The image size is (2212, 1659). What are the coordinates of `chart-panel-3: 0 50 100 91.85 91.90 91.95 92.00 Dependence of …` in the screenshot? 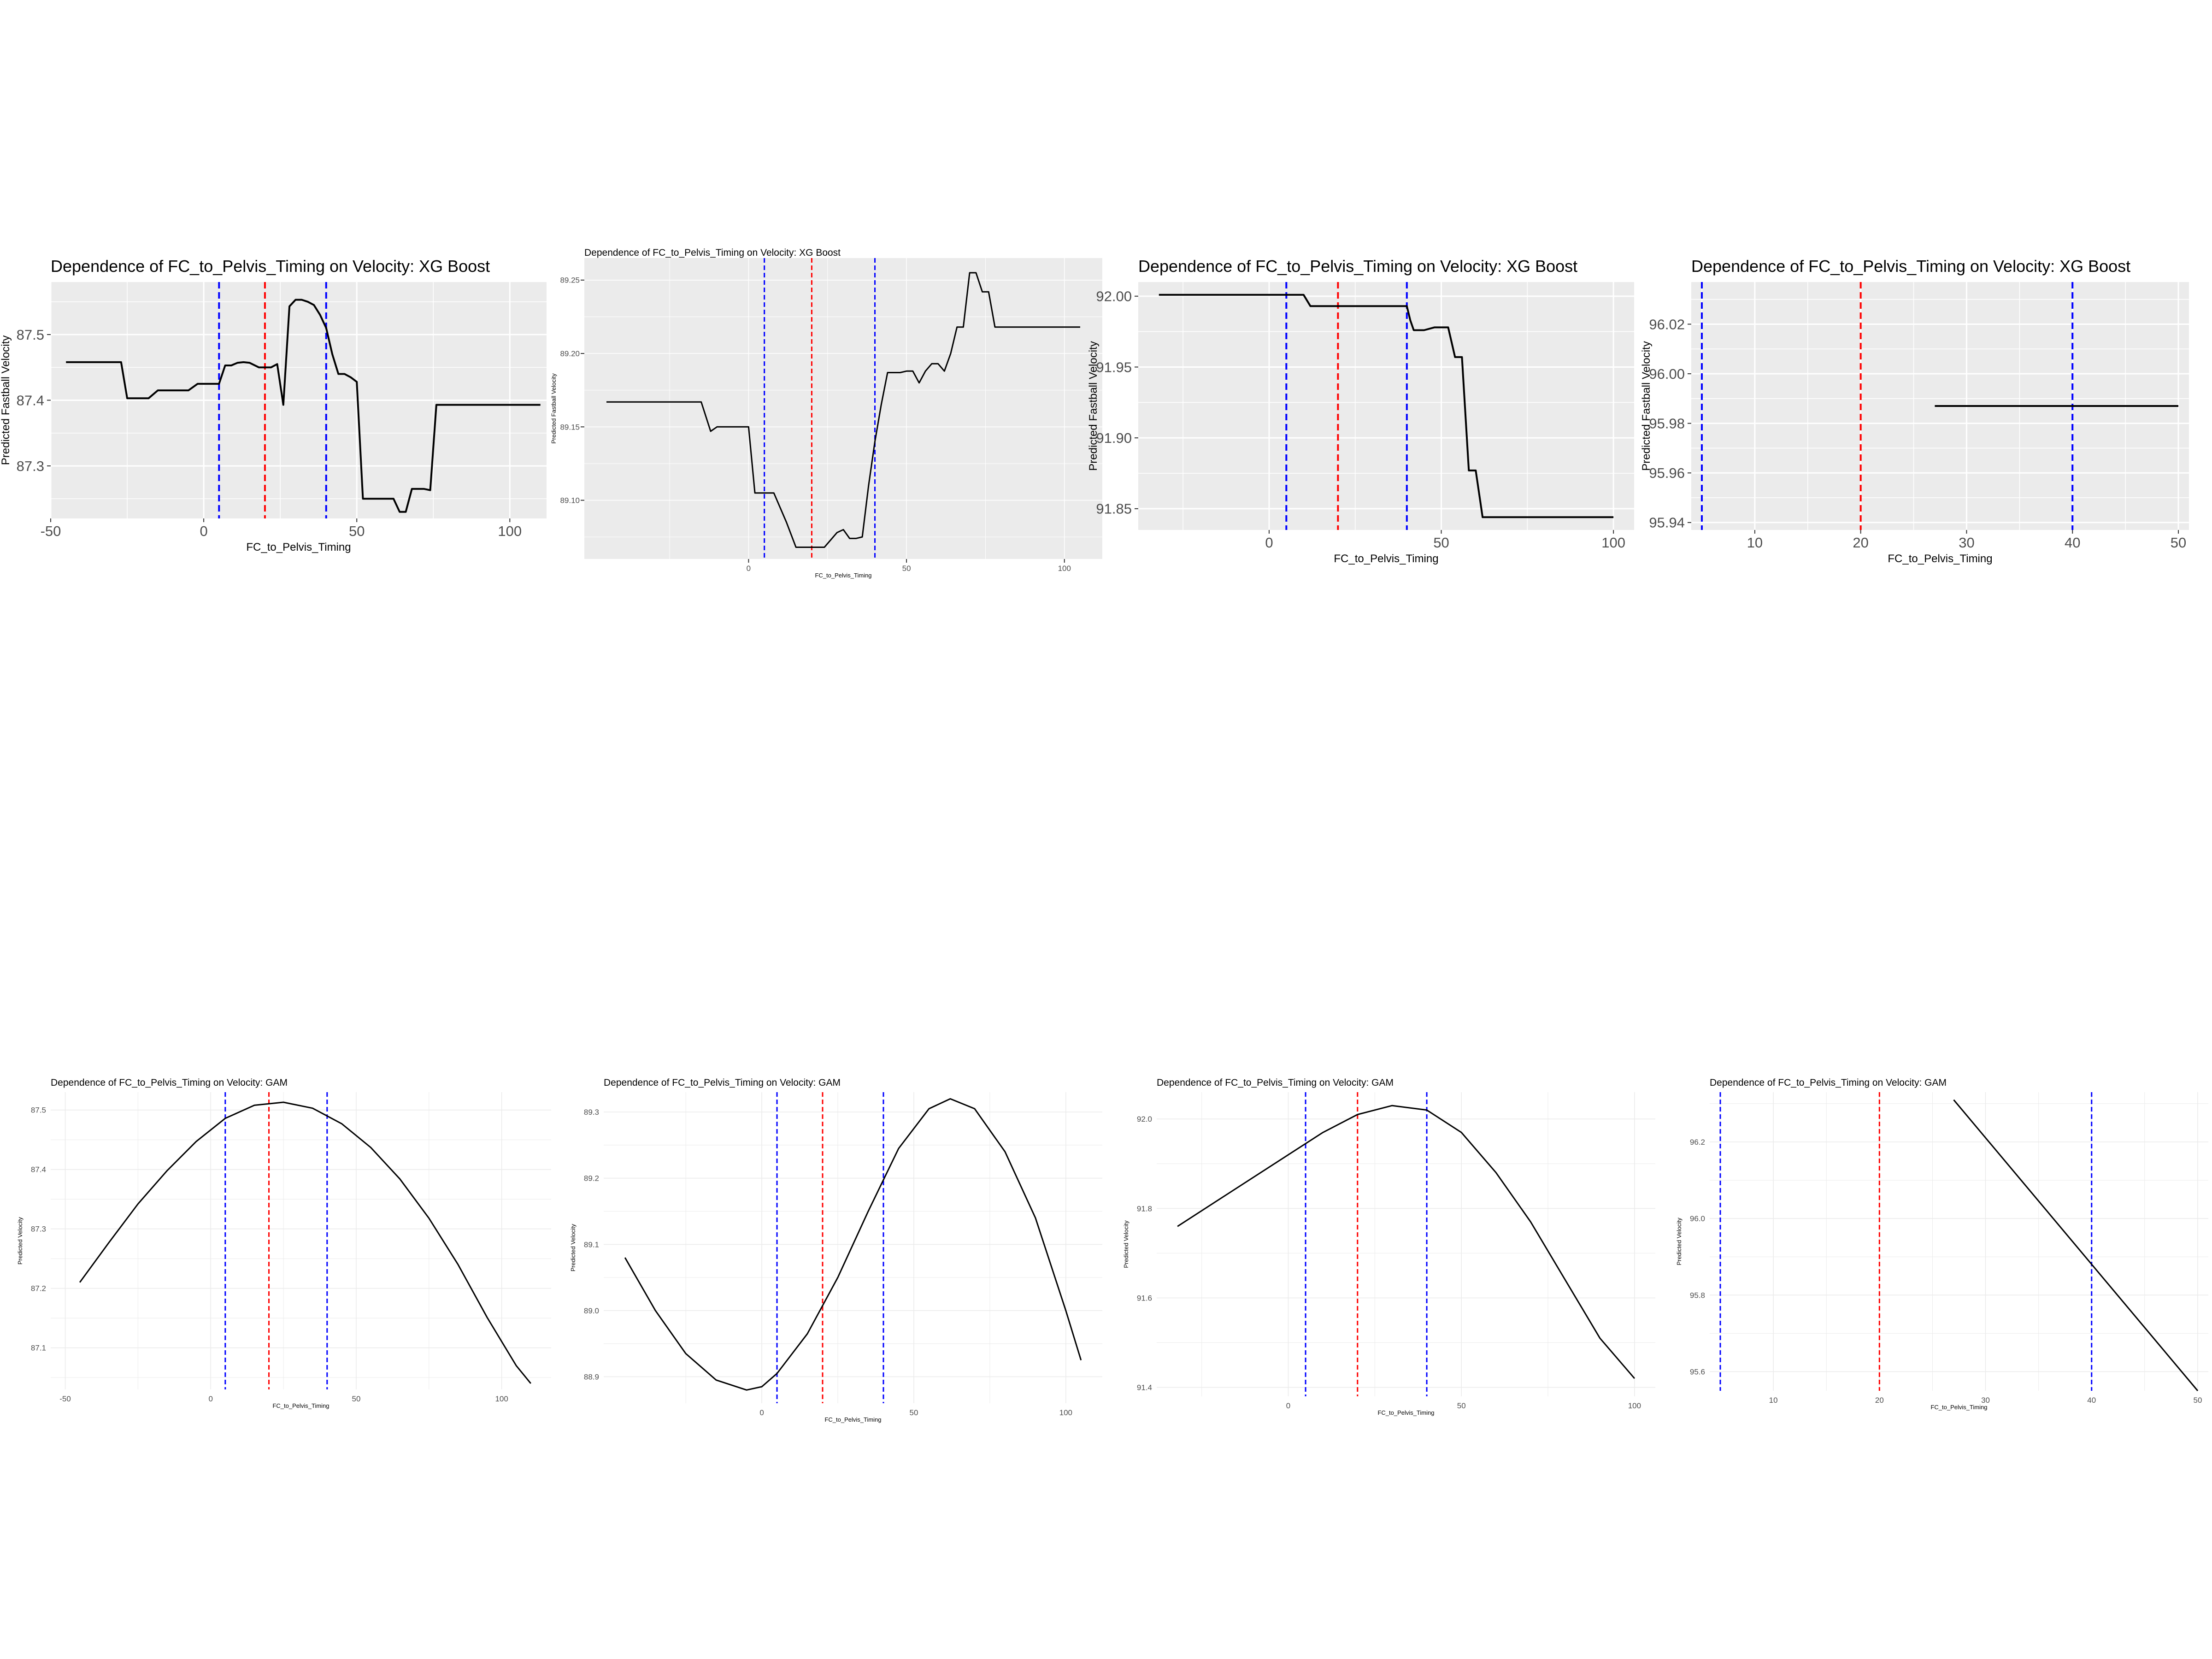 It's located at (1360, 411).